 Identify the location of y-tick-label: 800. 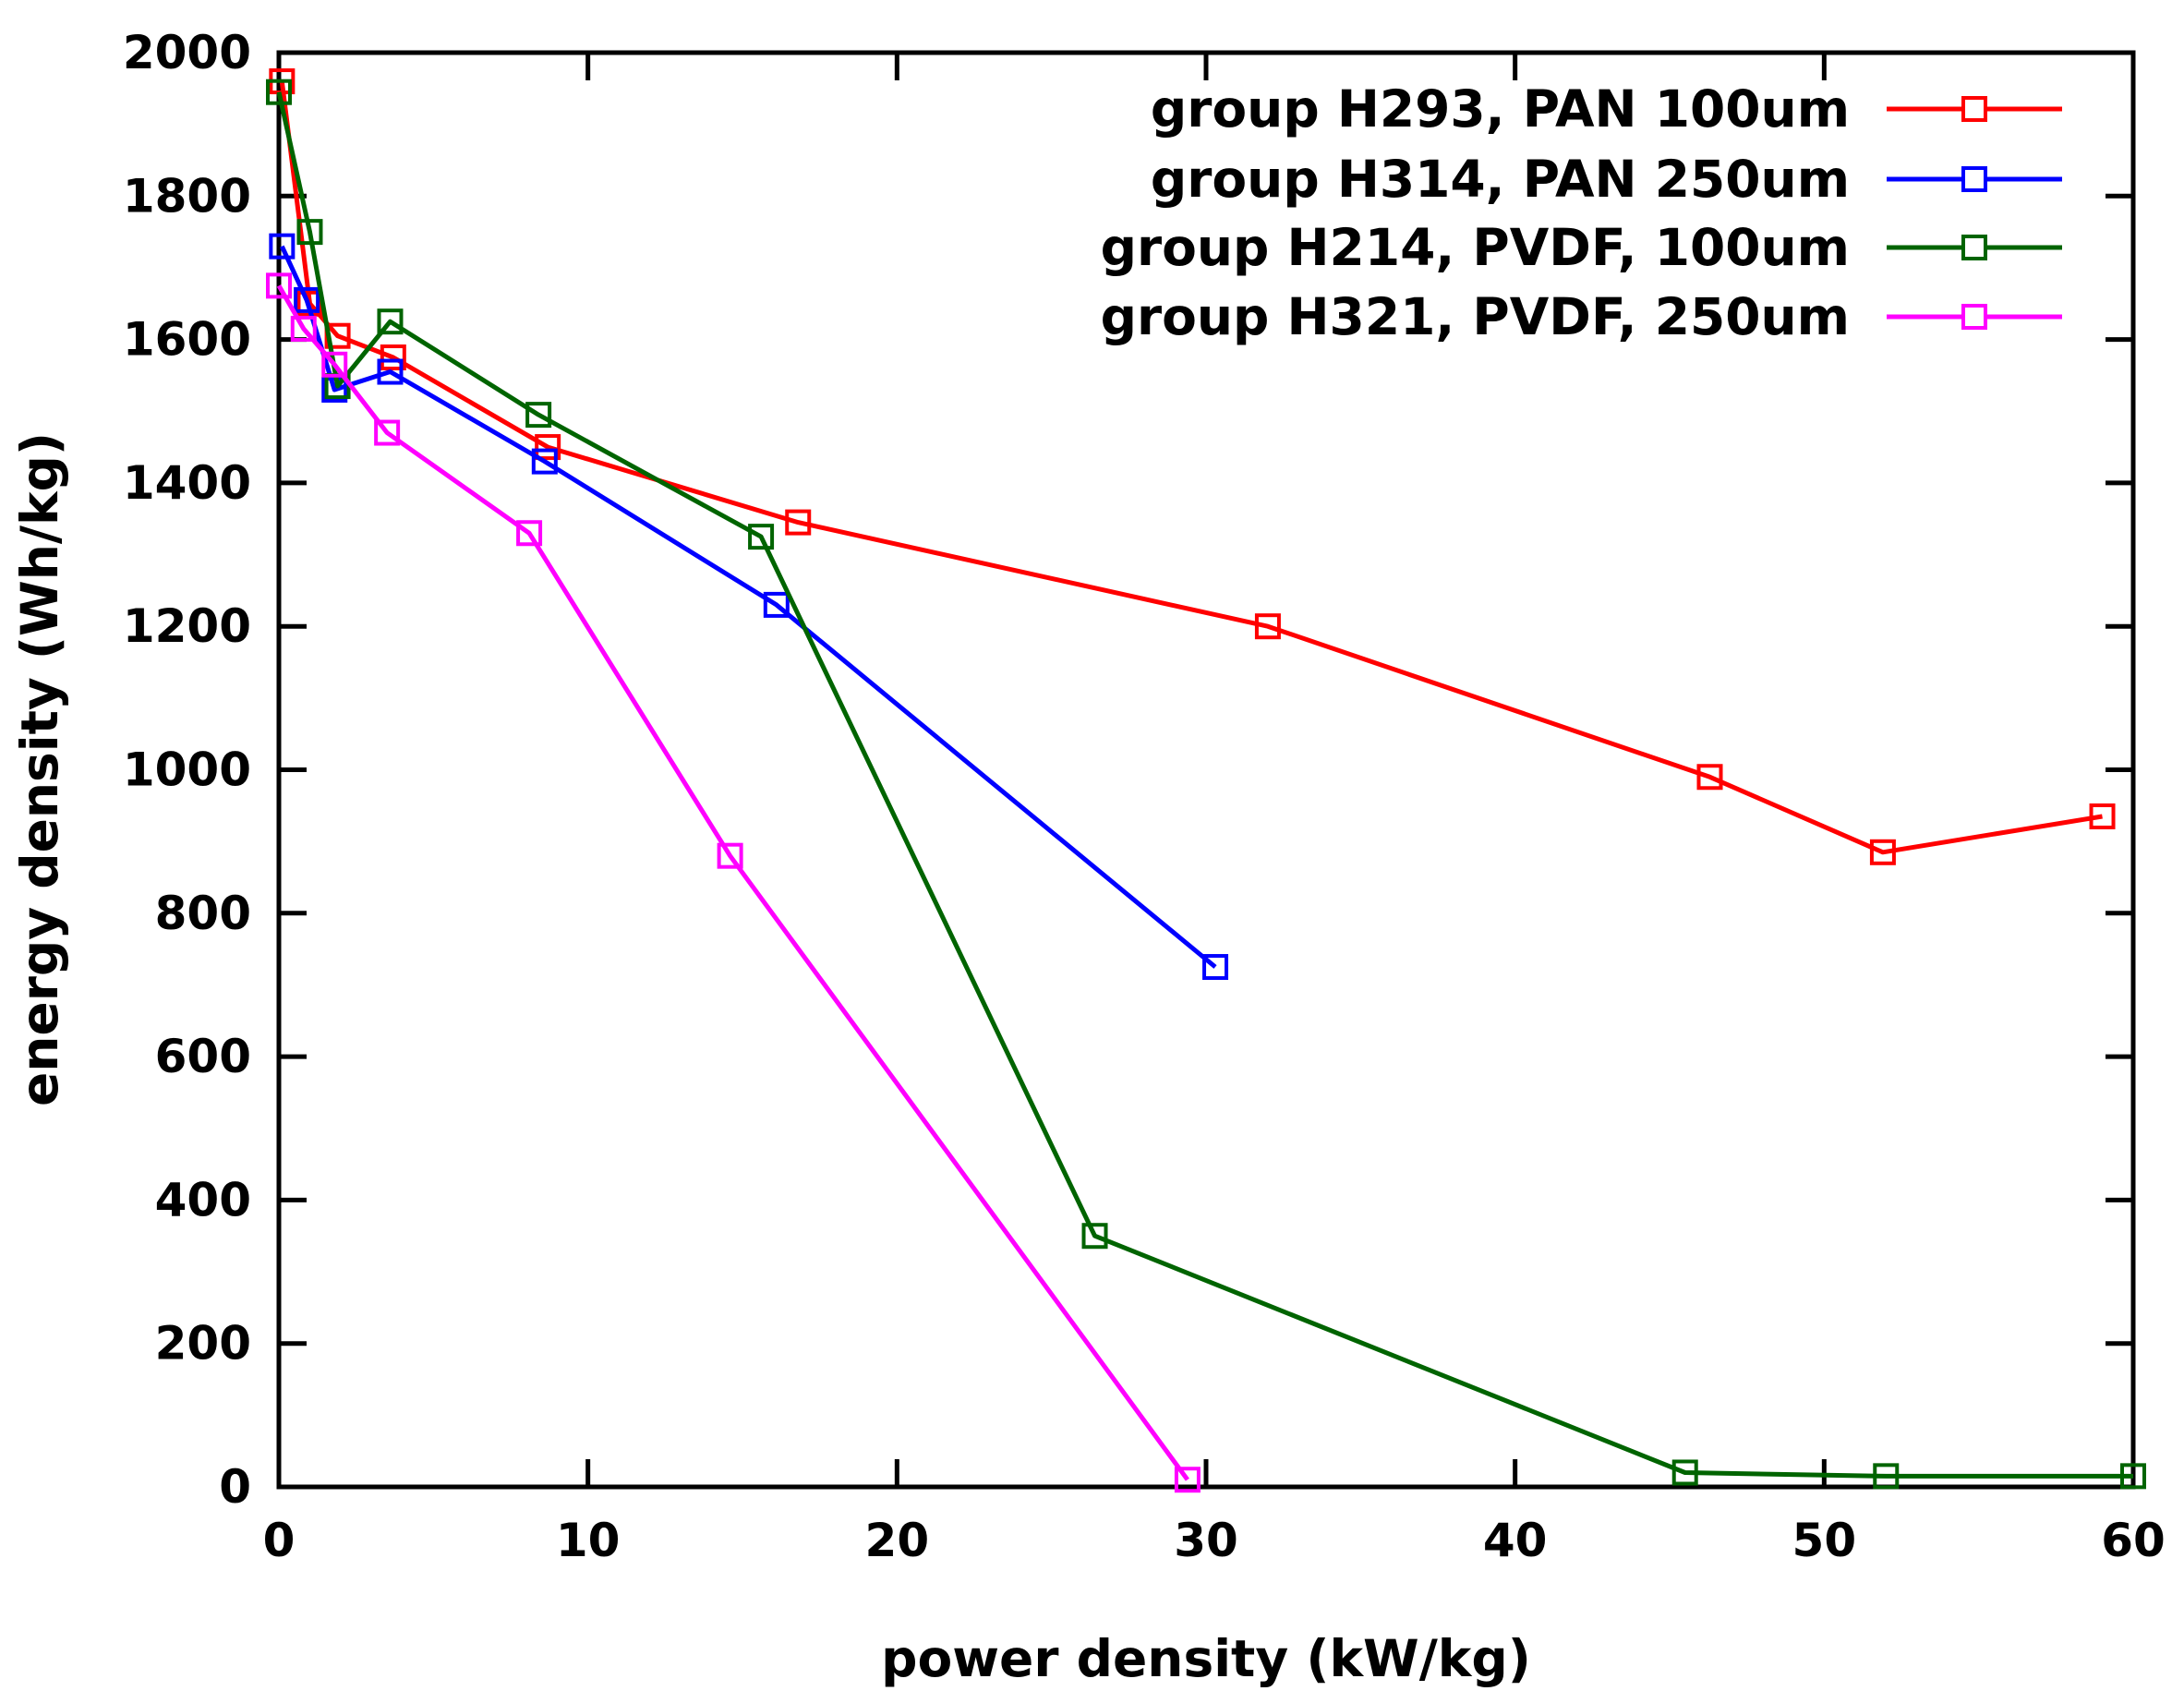
(203, 913).